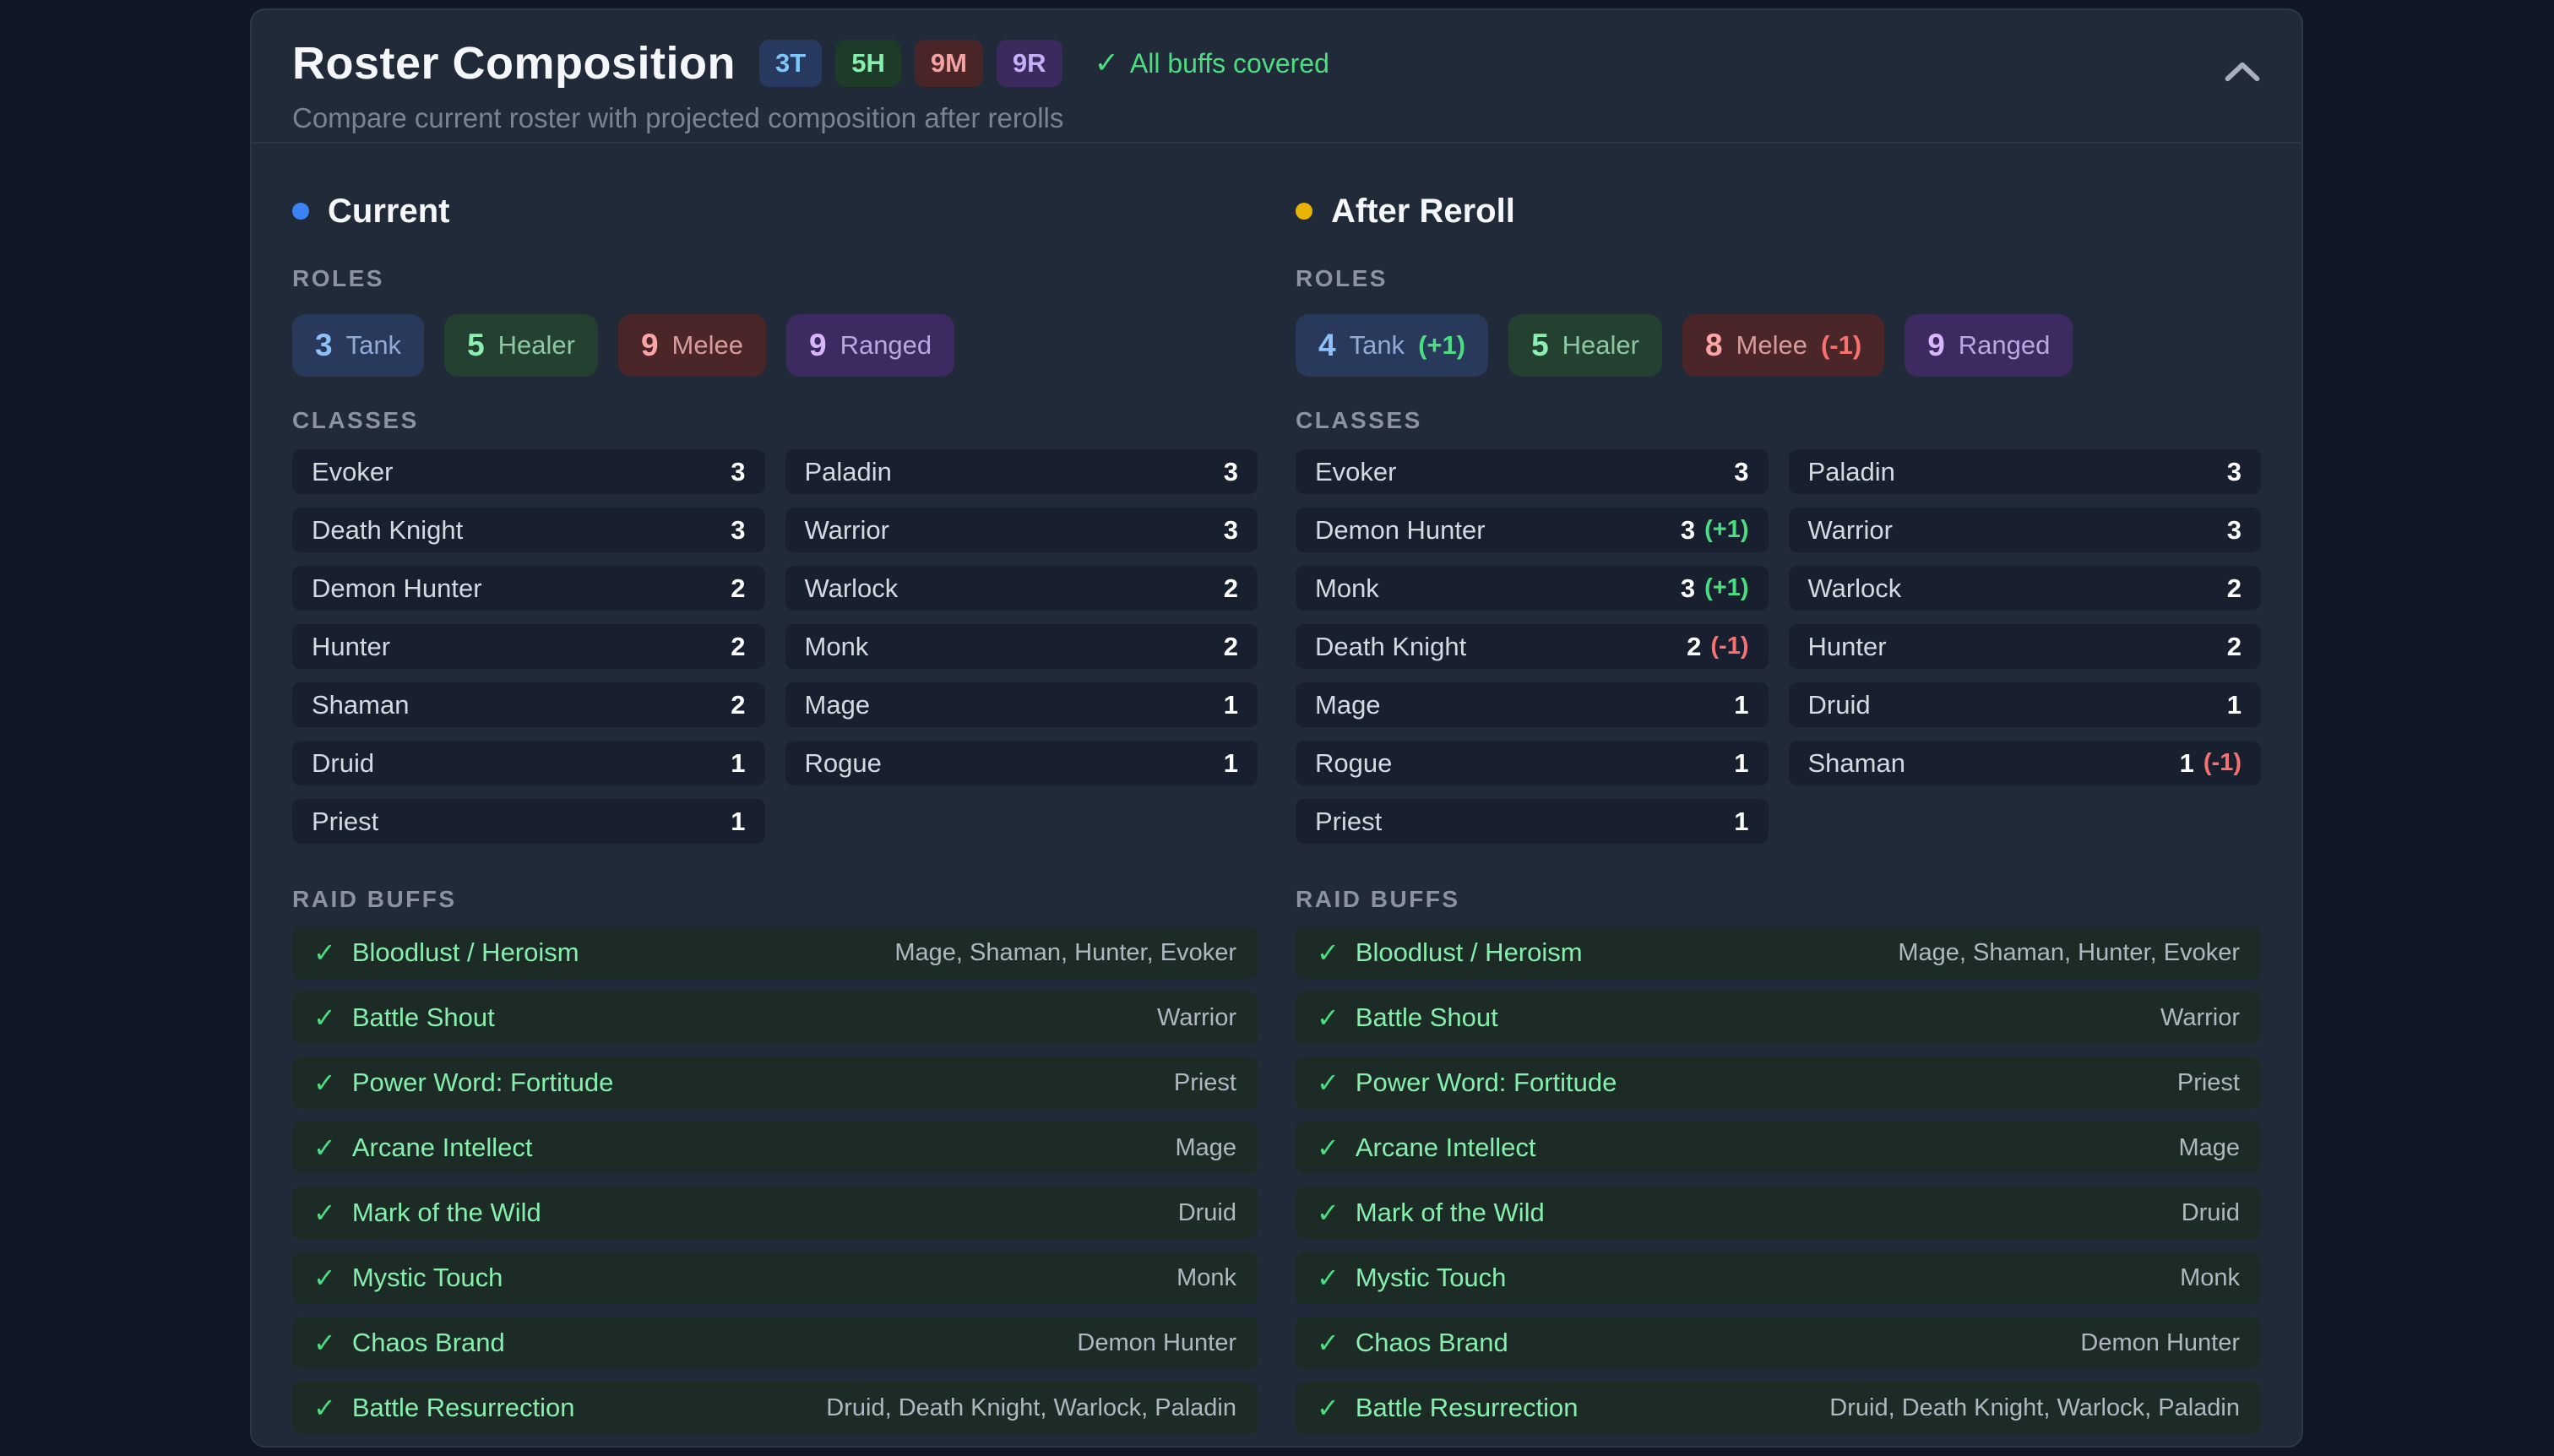 The width and height of the screenshot is (2554, 1456). I want to click on current-class-grid: Evoker 3 Paladin 3, so click(775, 646).